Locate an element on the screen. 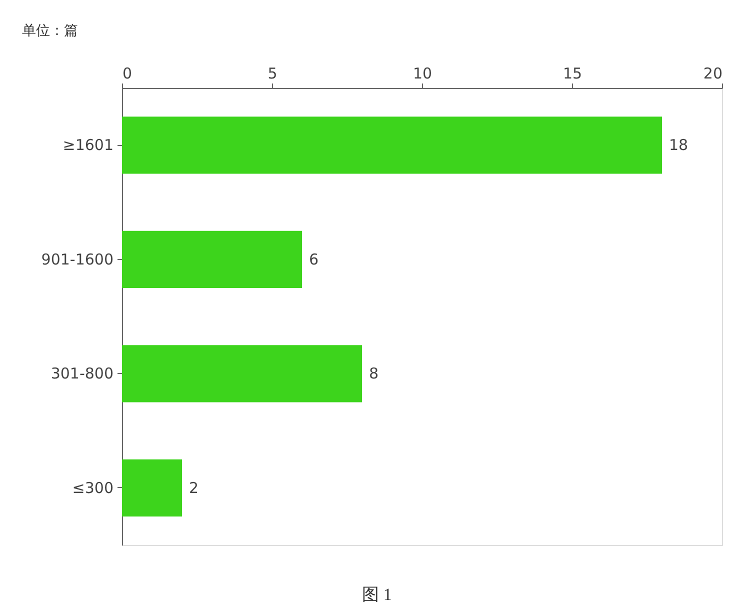 The image size is (754, 612). x-tick-label: 20 is located at coordinates (712, 73).